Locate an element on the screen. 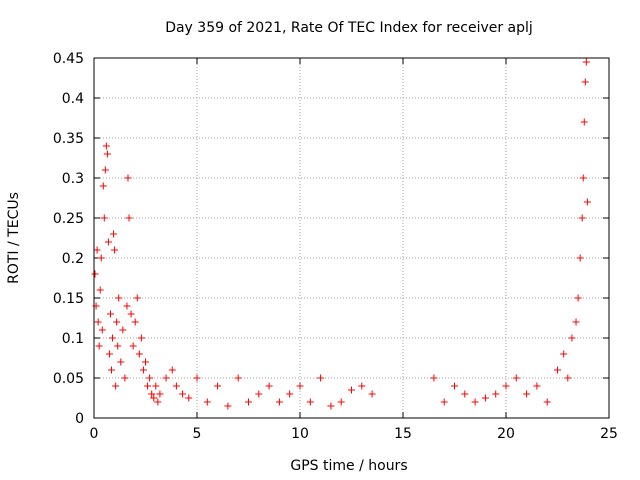 The height and width of the screenshot is (480, 640). y-axis-label: ROTI / TECUs is located at coordinates (14, 238).